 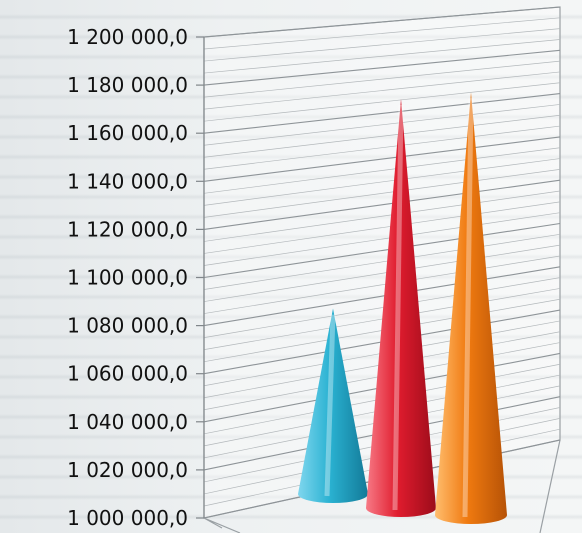 I want to click on y-tick-label: 1 140 000,0, so click(x=127, y=181).